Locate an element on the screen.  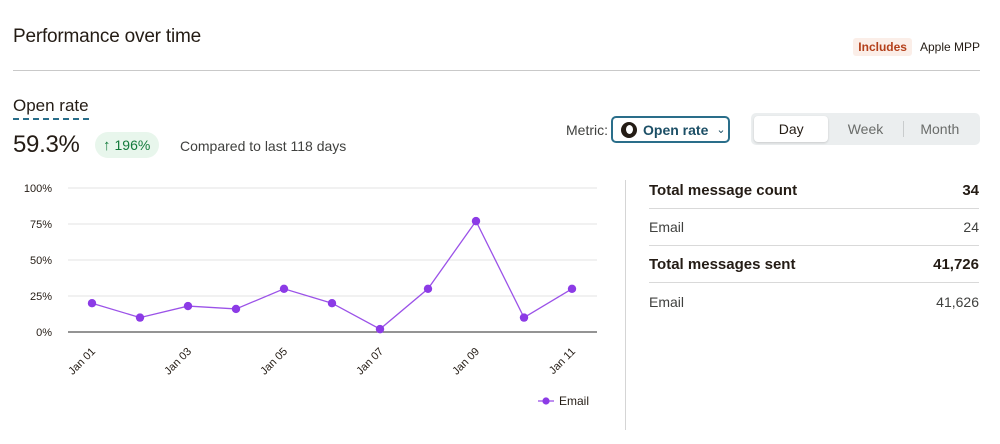
x-tick-label: Jan 11 is located at coordinates (562, 361).